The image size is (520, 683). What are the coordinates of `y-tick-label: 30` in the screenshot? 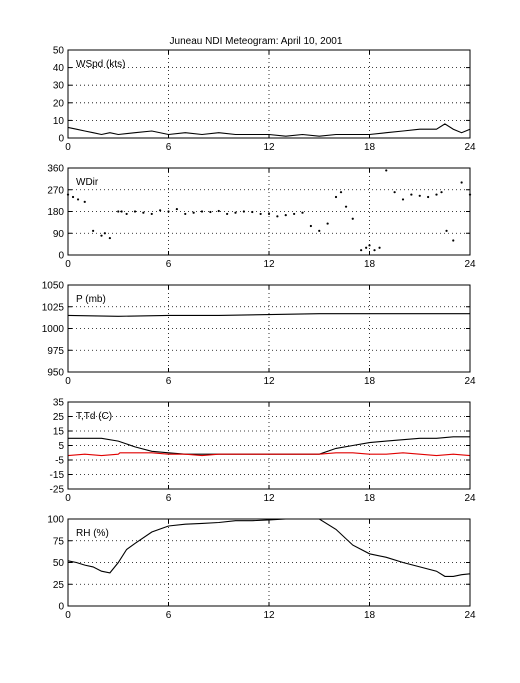 It's located at (59, 86).